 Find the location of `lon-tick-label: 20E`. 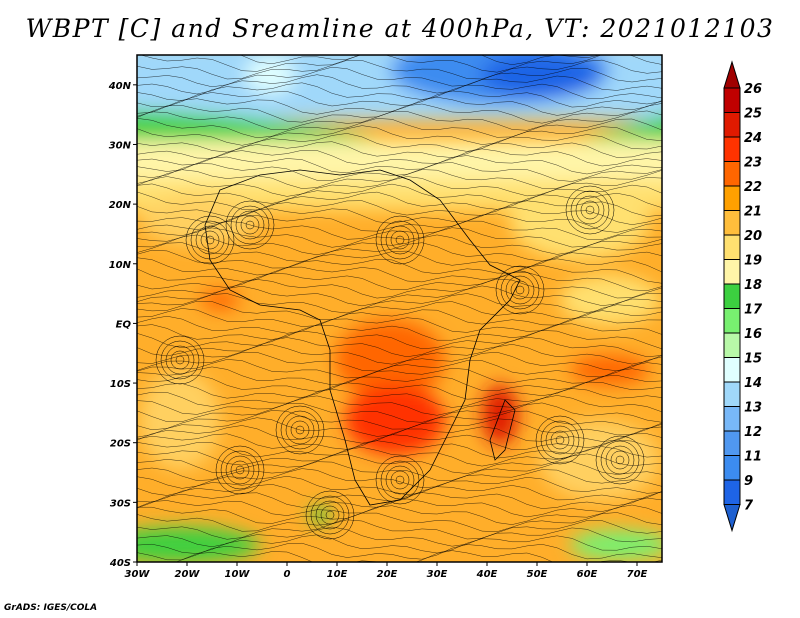

lon-tick-label: 20E is located at coordinates (387, 574).